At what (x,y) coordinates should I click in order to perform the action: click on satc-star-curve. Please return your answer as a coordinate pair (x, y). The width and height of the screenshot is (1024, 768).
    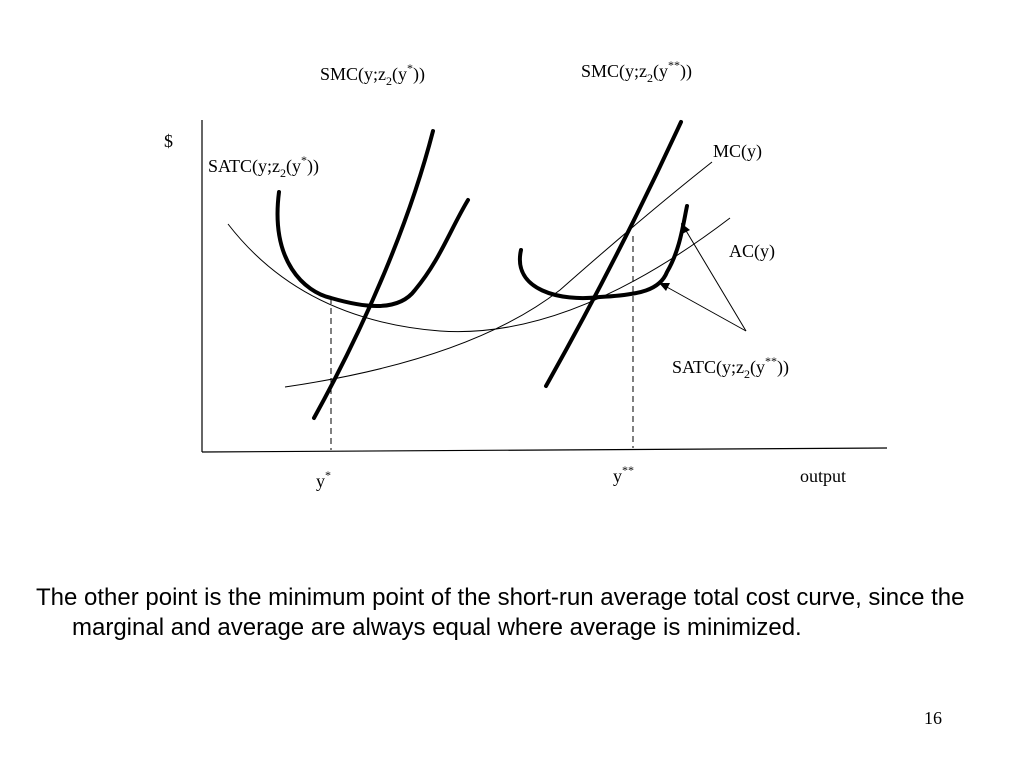
    Looking at the image, I should click on (372, 249).